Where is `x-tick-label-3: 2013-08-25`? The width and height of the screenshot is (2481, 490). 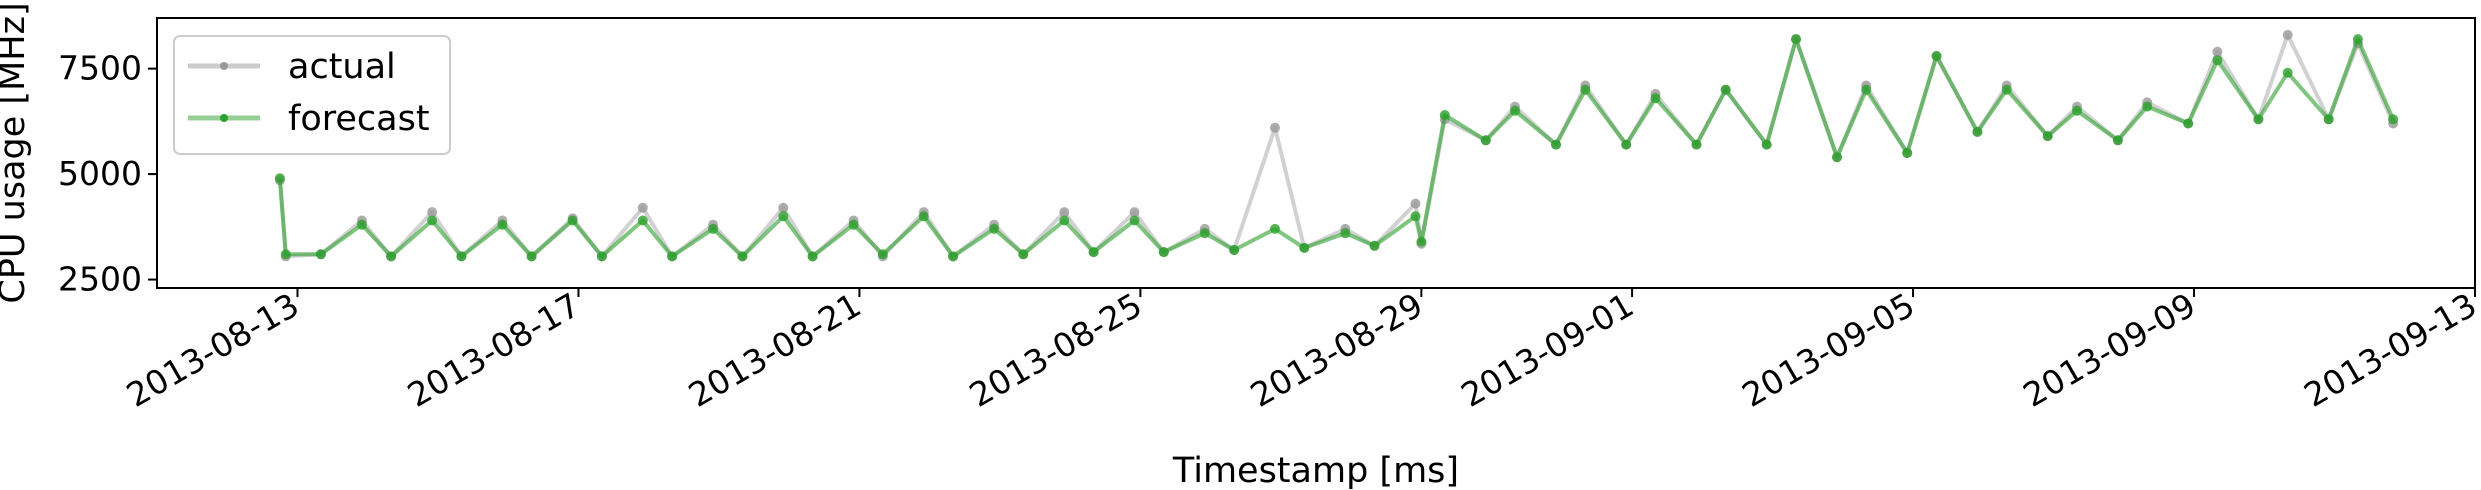
x-tick-label-3: 2013-08-25 is located at coordinates (1056, 350).